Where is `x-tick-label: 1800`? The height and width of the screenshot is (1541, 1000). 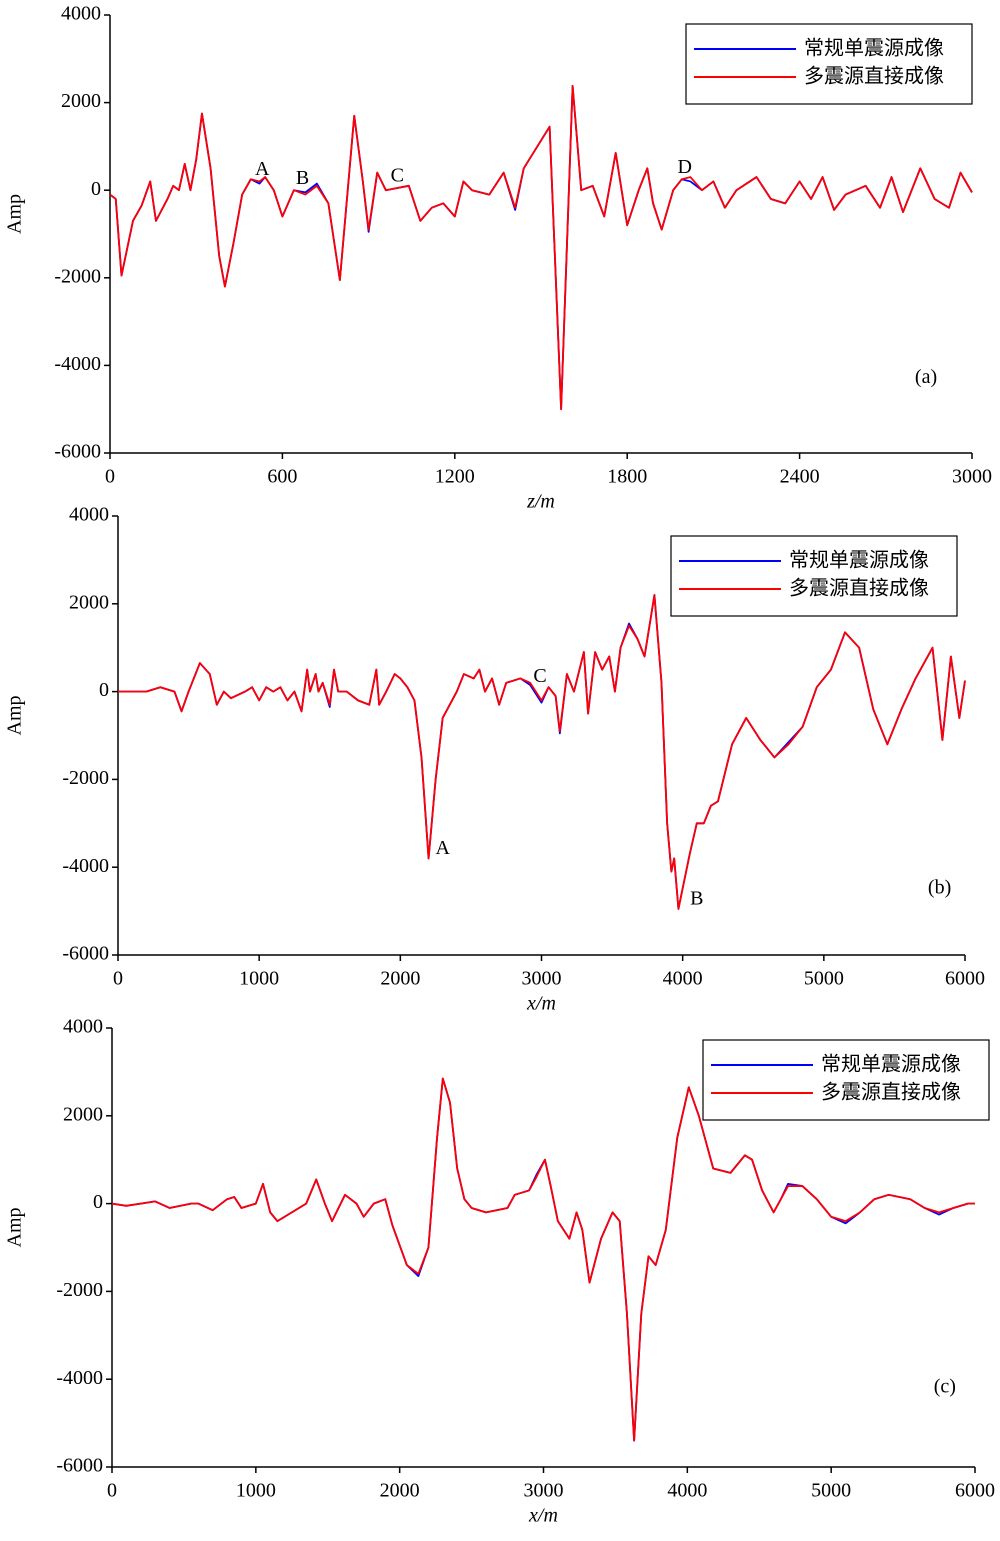
x-tick-label: 1800 is located at coordinates (627, 477).